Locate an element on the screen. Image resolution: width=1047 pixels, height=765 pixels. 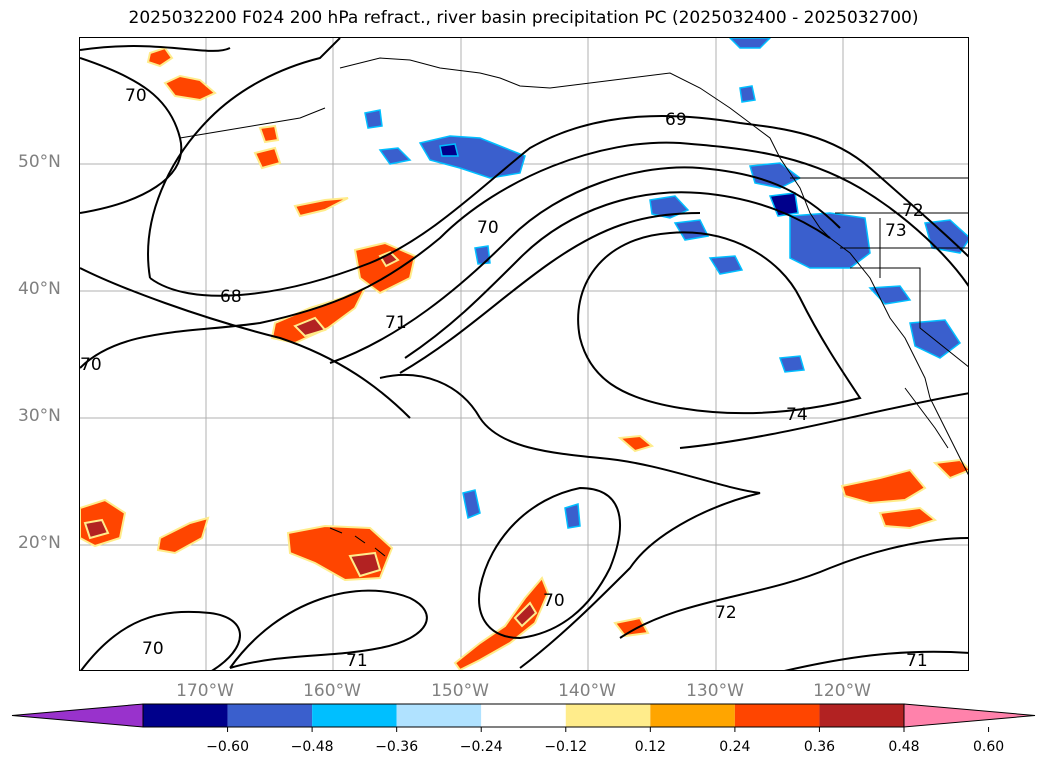
lon-label-130w: 130°W is located at coordinates (715, 691).